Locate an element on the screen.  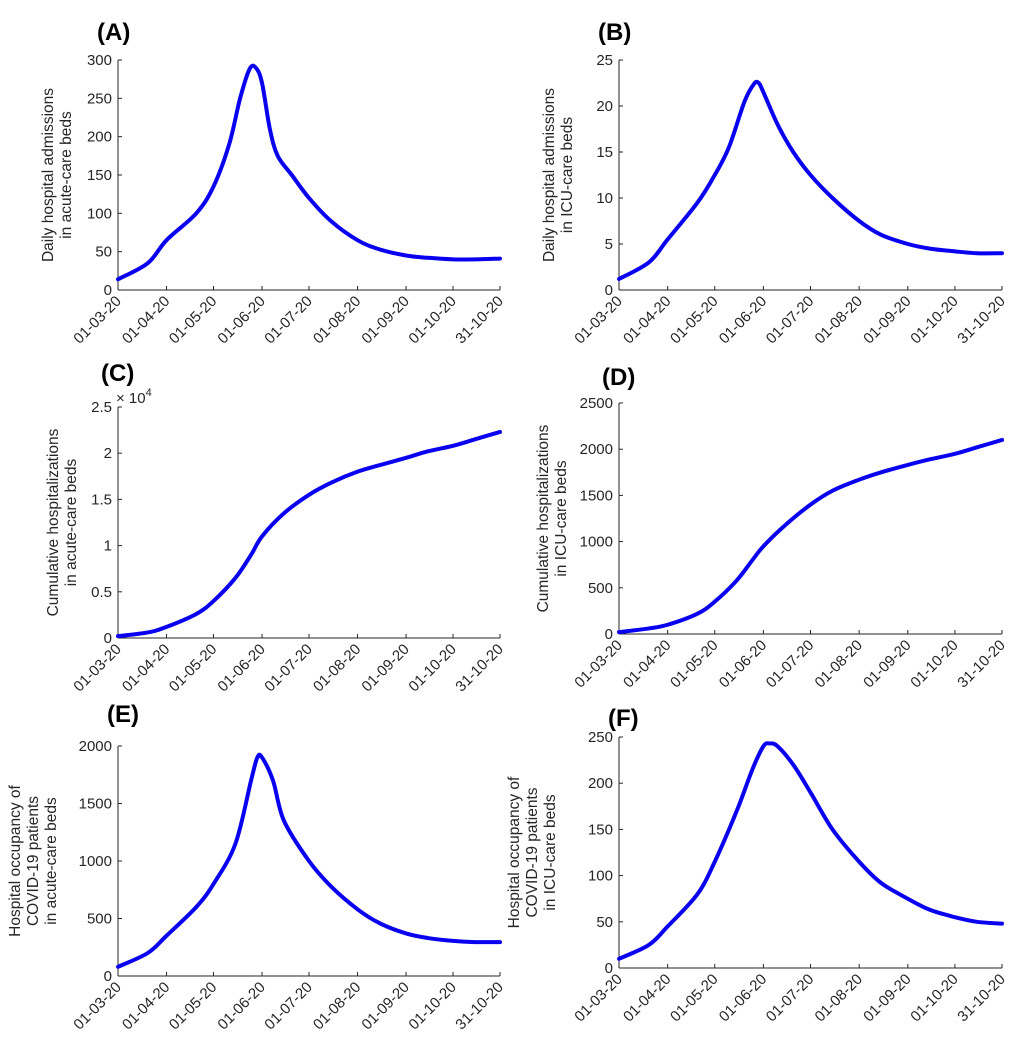
y-tick-label-b: 20 is located at coordinates (604, 106).